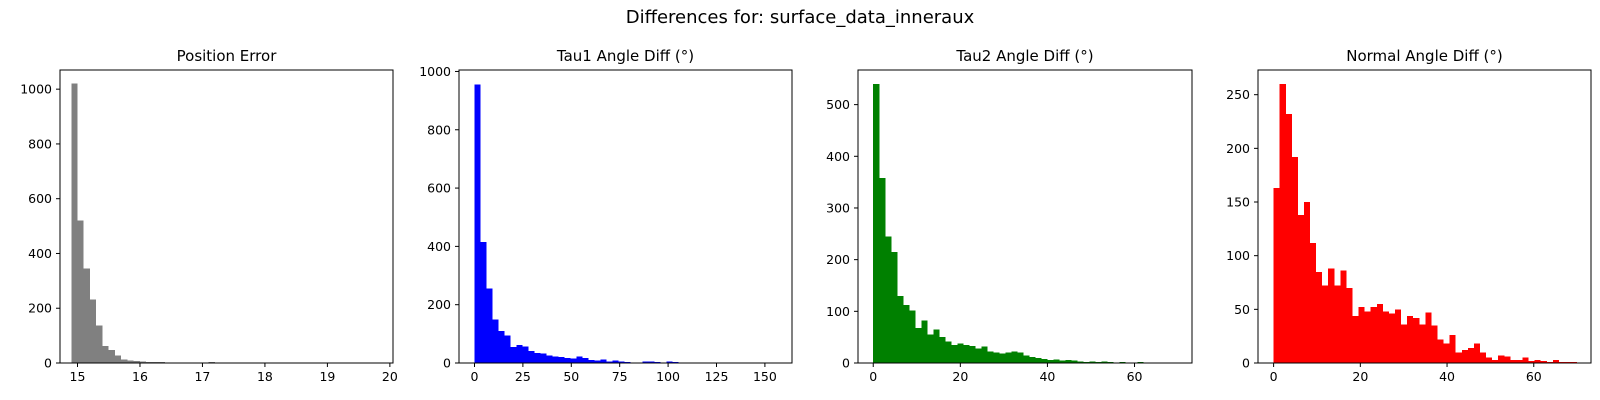  Describe the element at coordinates (838, 104) in the screenshot. I see `y-tick-label: 500` at that location.